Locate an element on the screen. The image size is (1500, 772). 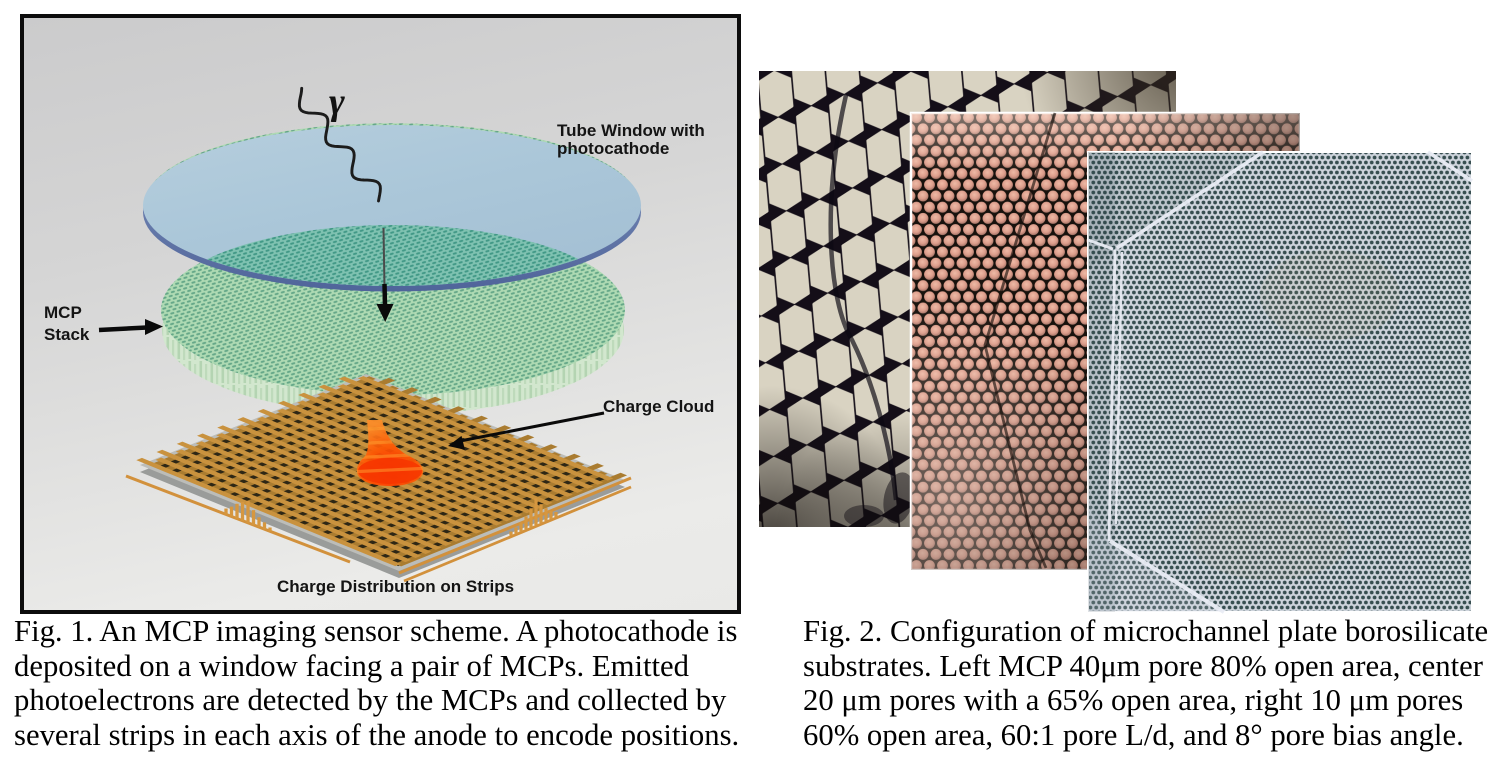
svg-text: Charge Cloud is located at coordinates (658, 406).